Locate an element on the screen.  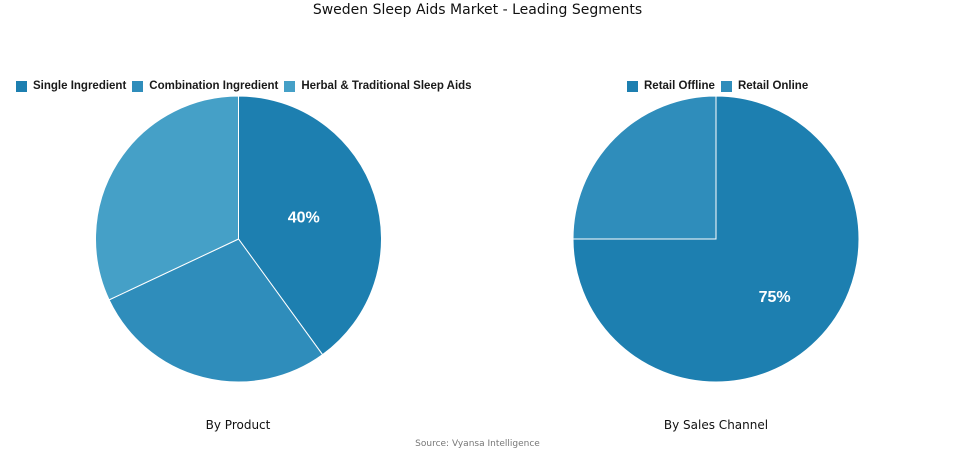
legend-item-retail-online: Retail Online is located at coordinates (764, 86).